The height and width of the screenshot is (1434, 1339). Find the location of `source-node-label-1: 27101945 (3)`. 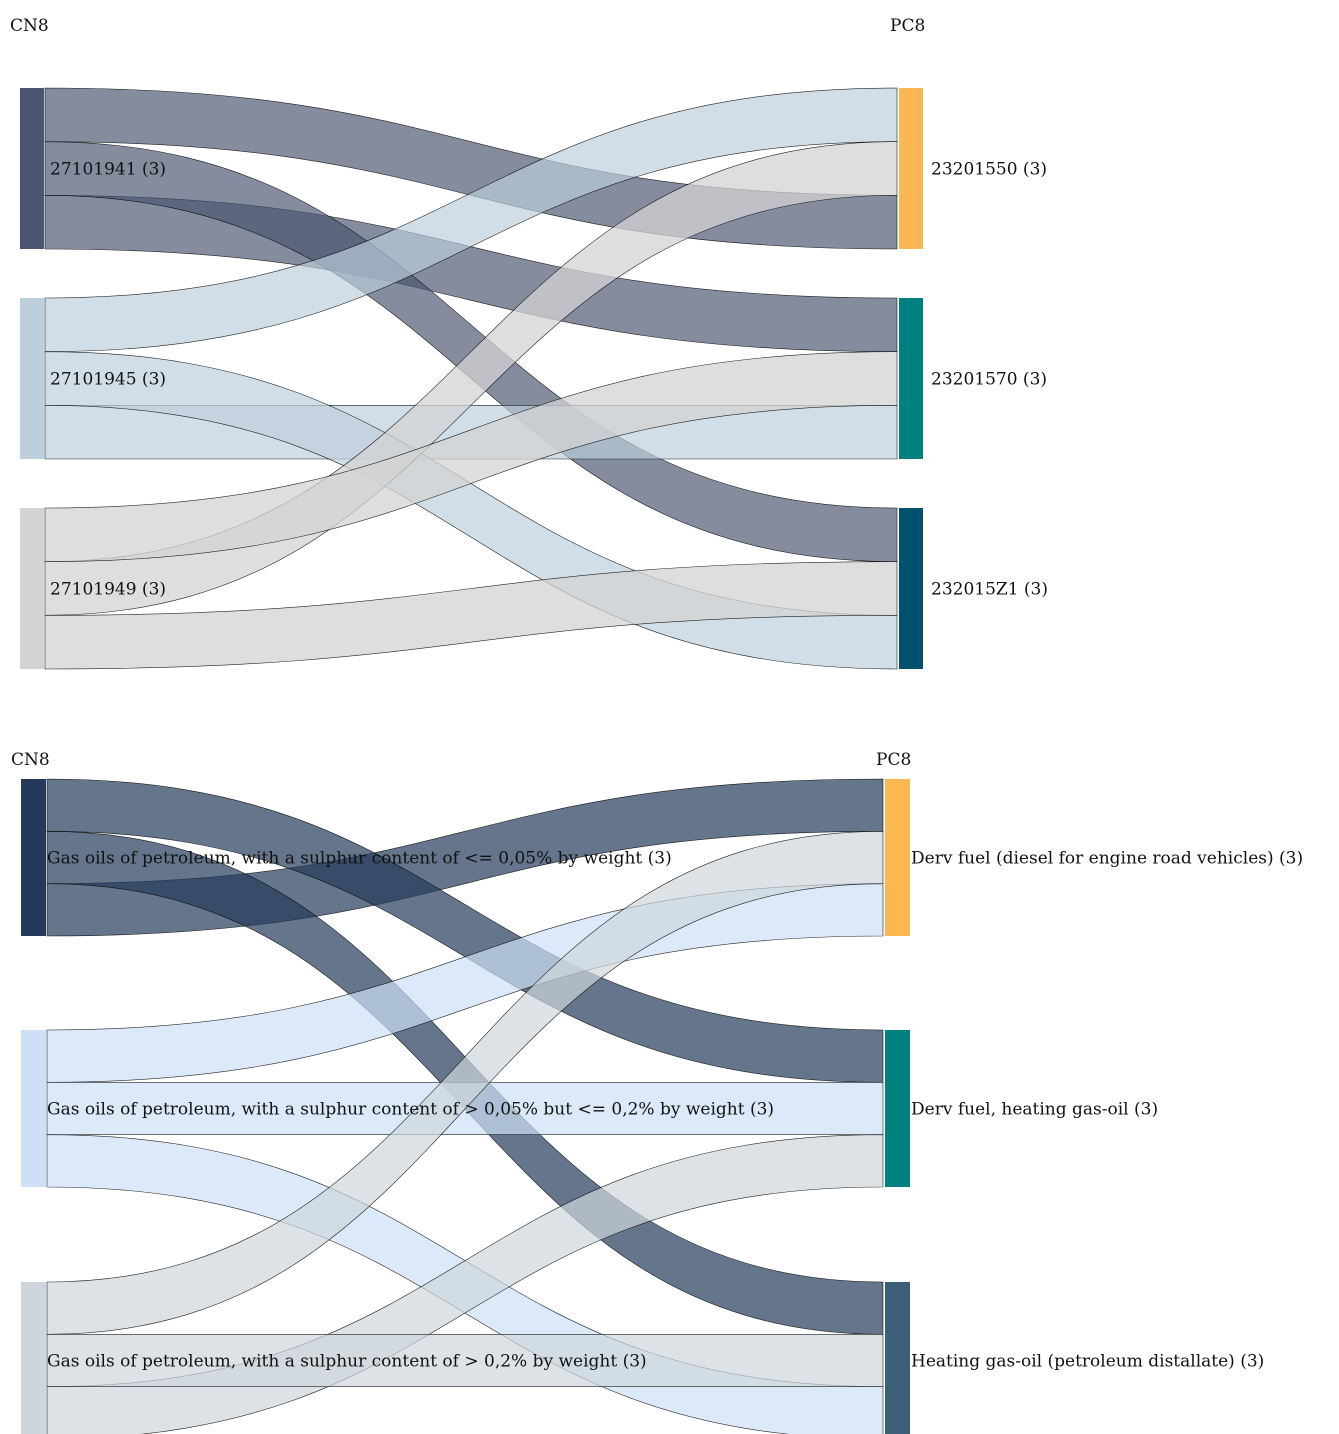

source-node-label-1: 27101945 (3) is located at coordinates (108, 380).